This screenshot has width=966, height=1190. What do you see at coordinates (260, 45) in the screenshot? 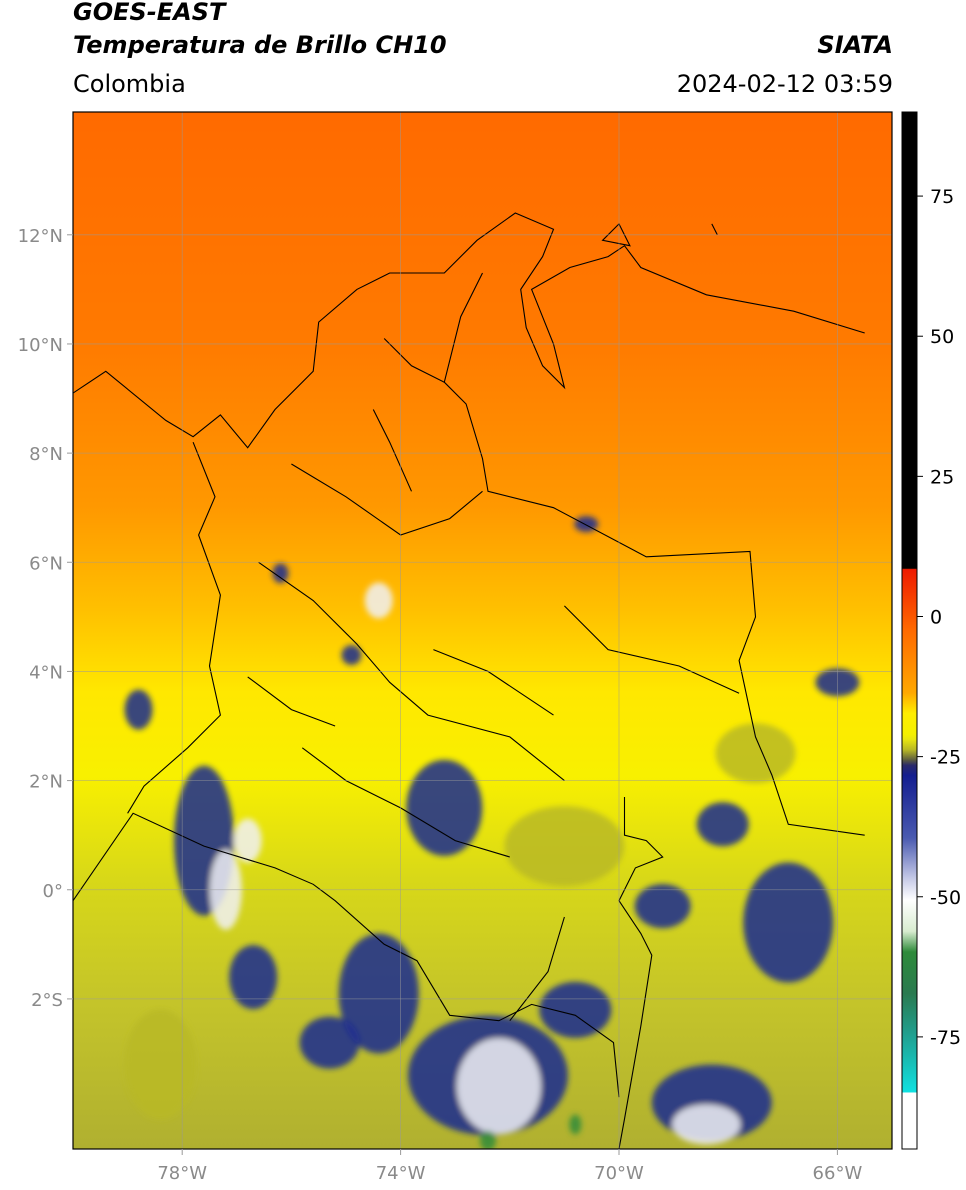
I see `product-title: Temperatura de Brillo CH10` at bounding box center [260, 45].